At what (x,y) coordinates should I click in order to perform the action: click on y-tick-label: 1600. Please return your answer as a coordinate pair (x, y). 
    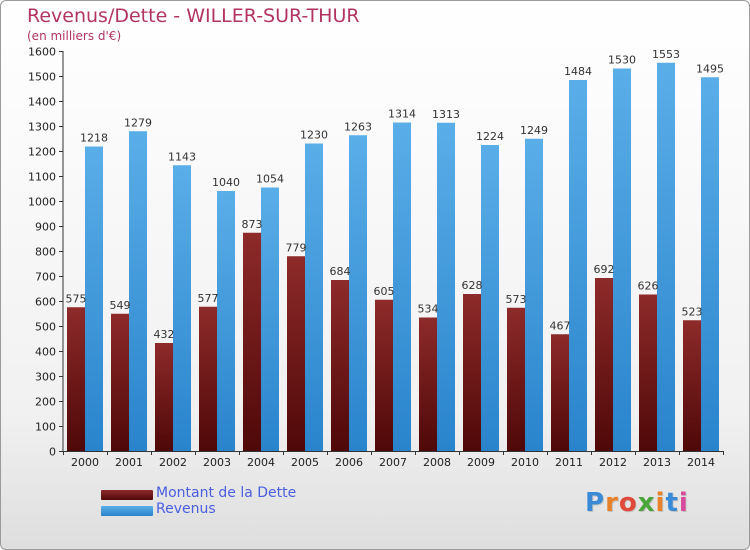
    Looking at the image, I should click on (42, 52).